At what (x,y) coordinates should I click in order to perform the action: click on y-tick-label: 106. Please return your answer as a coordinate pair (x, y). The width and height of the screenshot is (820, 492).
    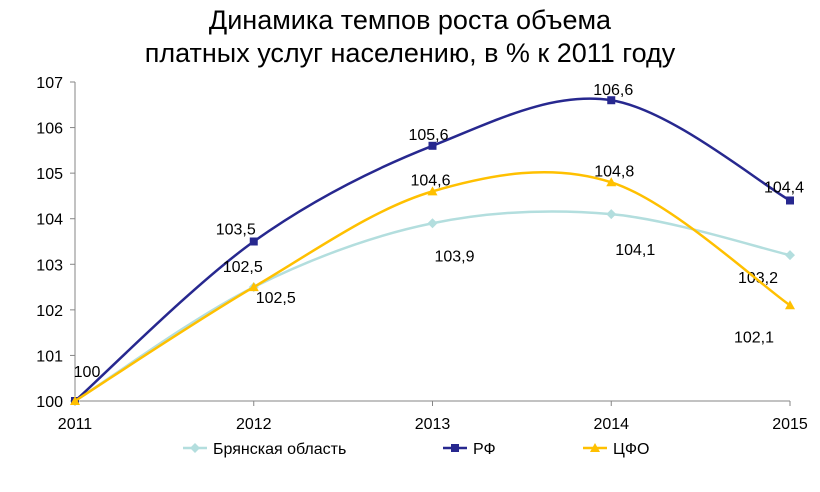
    Looking at the image, I should click on (49, 129).